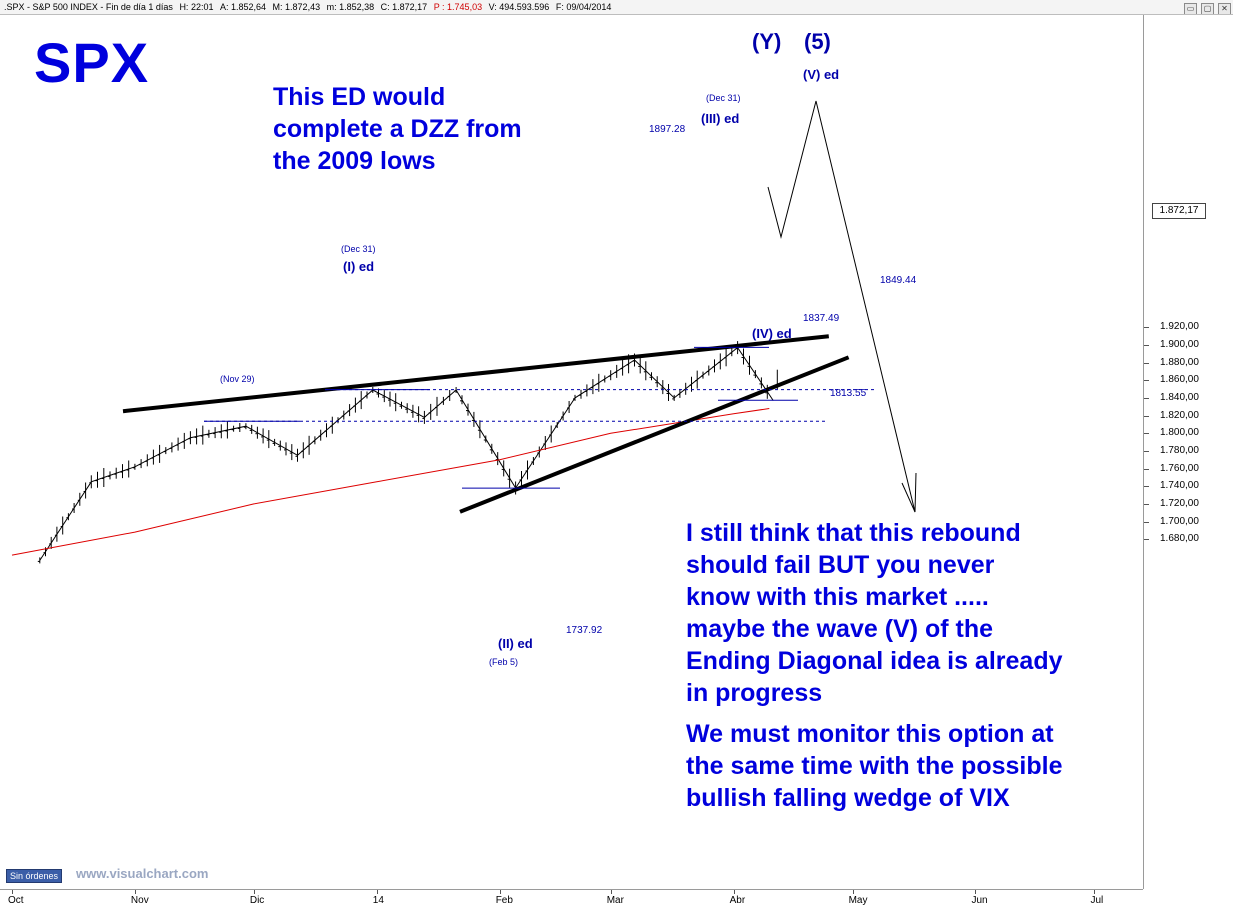  Describe the element at coordinates (1179, 380) in the screenshot. I see `price-tick-label: 1.860,00` at that location.